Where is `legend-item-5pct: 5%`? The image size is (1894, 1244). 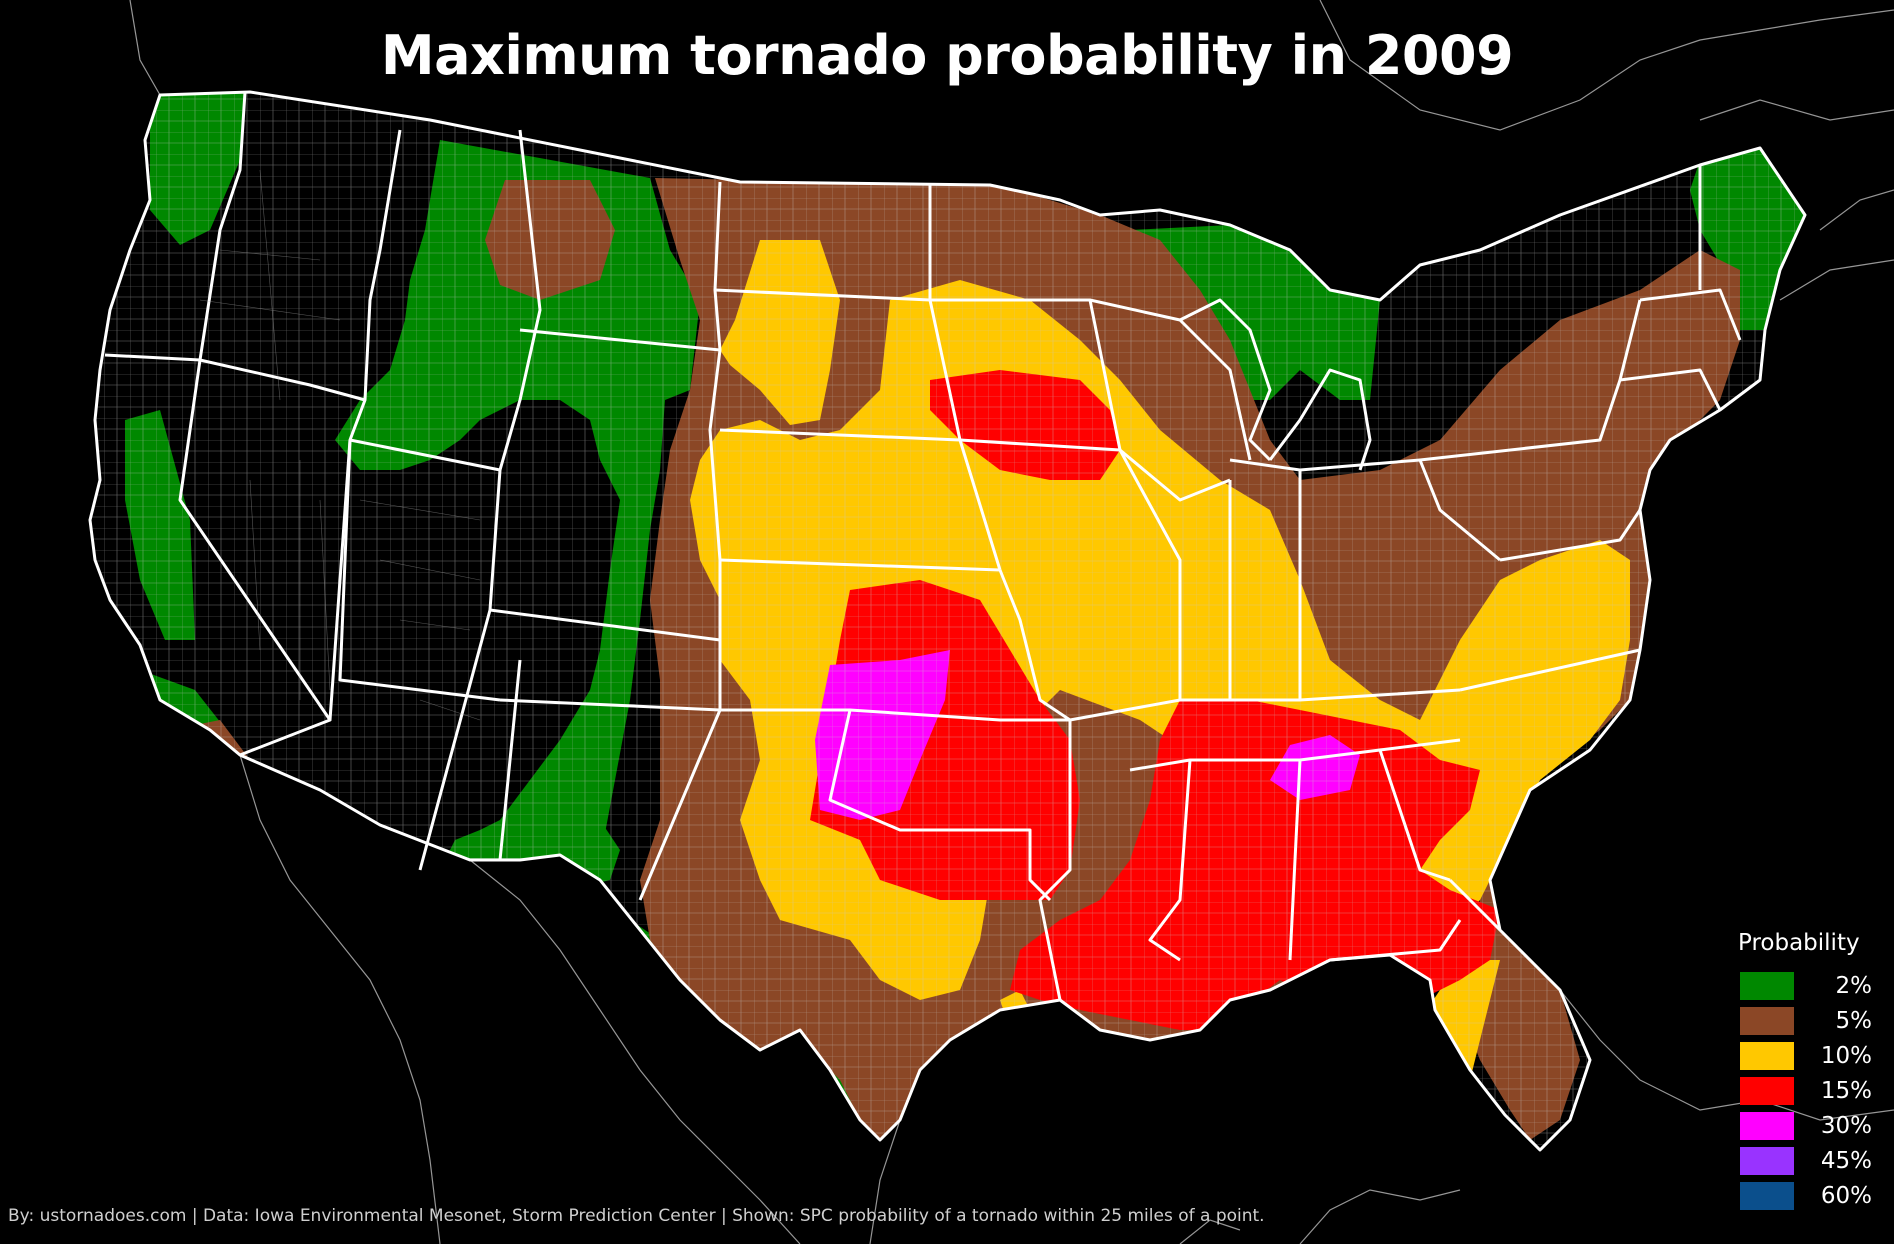
legend-item-5pct: 5% is located at coordinates (1815, 1020).